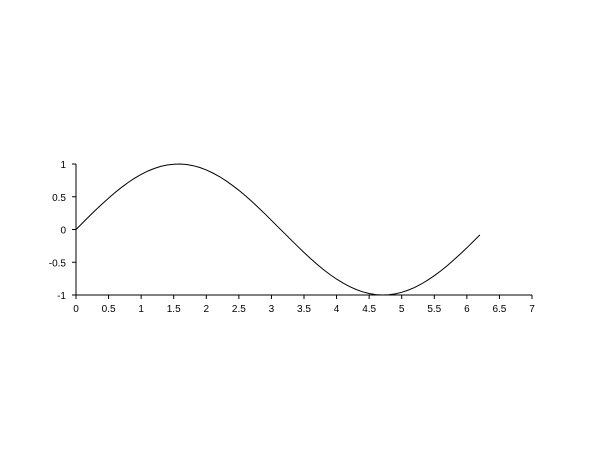 Image resolution: width=610 pixels, height=460 pixels. What do you see at coordinates (239, 309) in the screenshot?
I see `x-tick-label: 2.5` at bounding box center [239, 309].